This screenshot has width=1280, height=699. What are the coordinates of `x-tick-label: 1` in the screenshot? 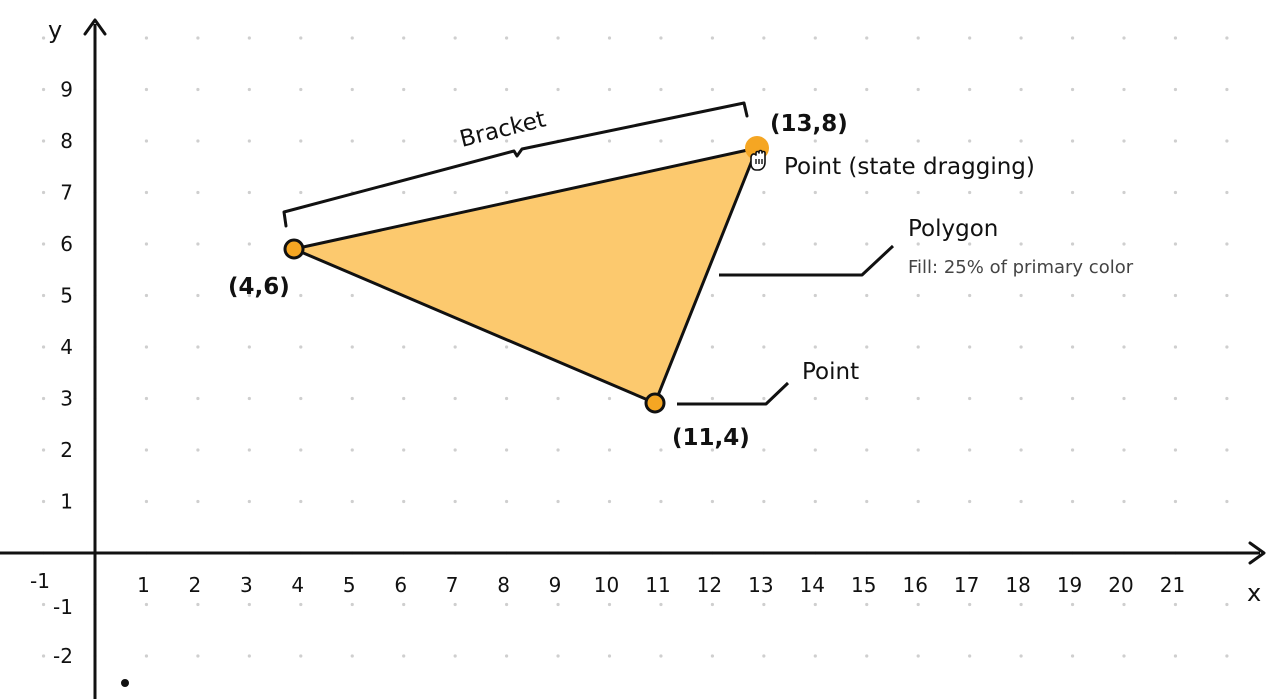 It's located at (143, 585).